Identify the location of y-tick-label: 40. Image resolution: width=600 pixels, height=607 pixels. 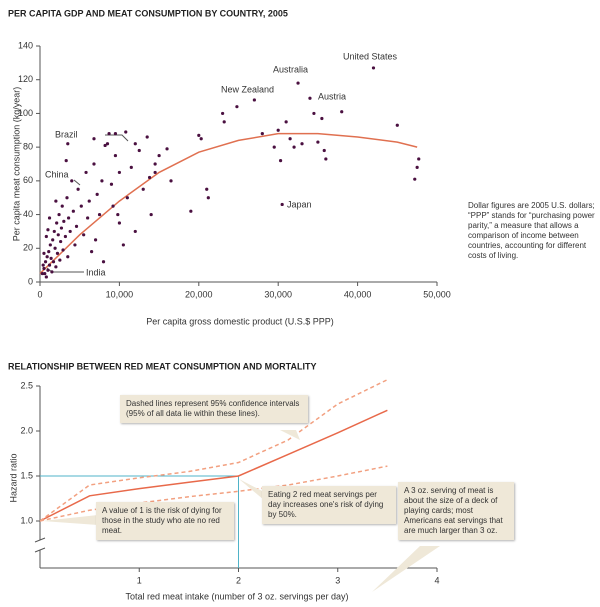
(28, 214).